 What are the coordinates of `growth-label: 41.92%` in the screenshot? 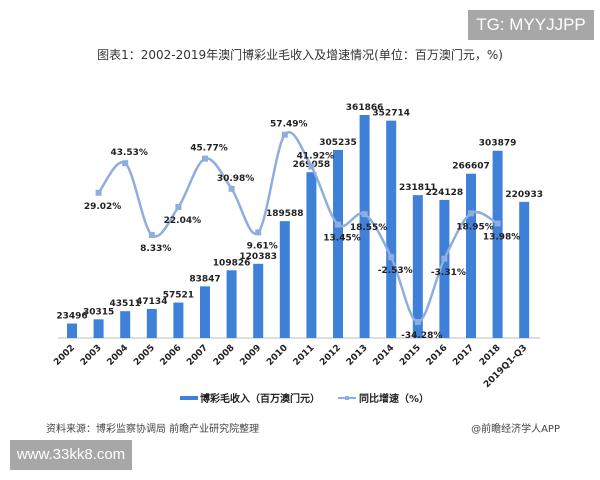 It's located at (316, 156).